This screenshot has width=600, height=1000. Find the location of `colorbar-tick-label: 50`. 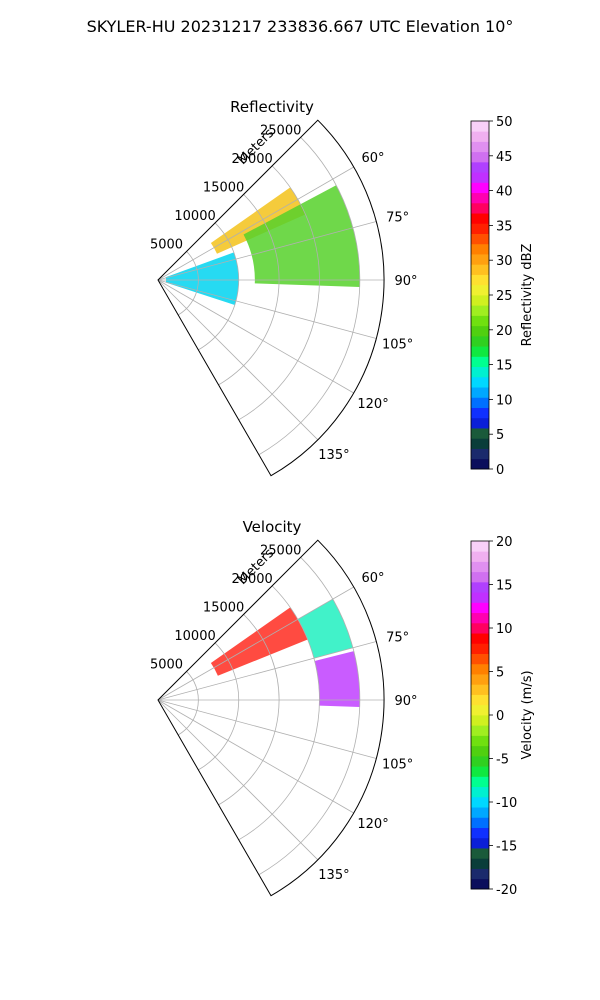

colorbar-tick-label: 50 is located at coordinates (504, 122).